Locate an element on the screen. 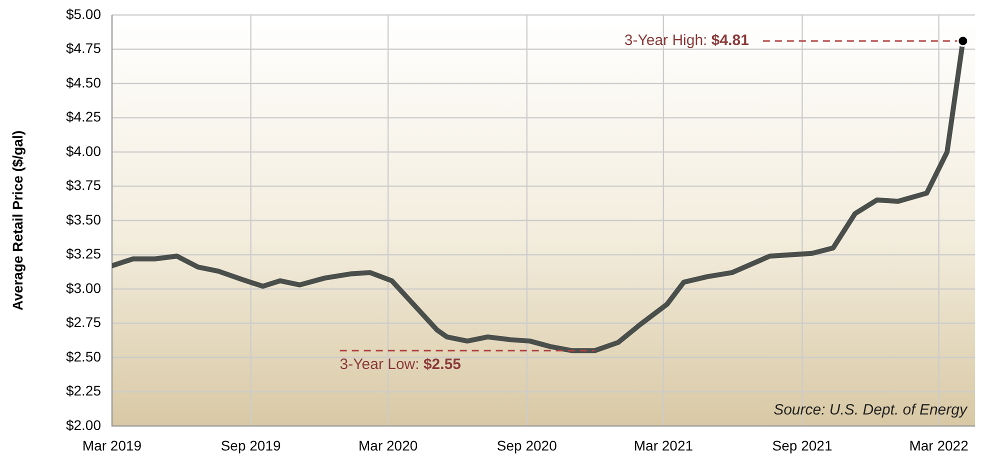 The height and width of the screenshot is (458, 990). y-tick-label: $2.50 is located at coordinates (84, 356).